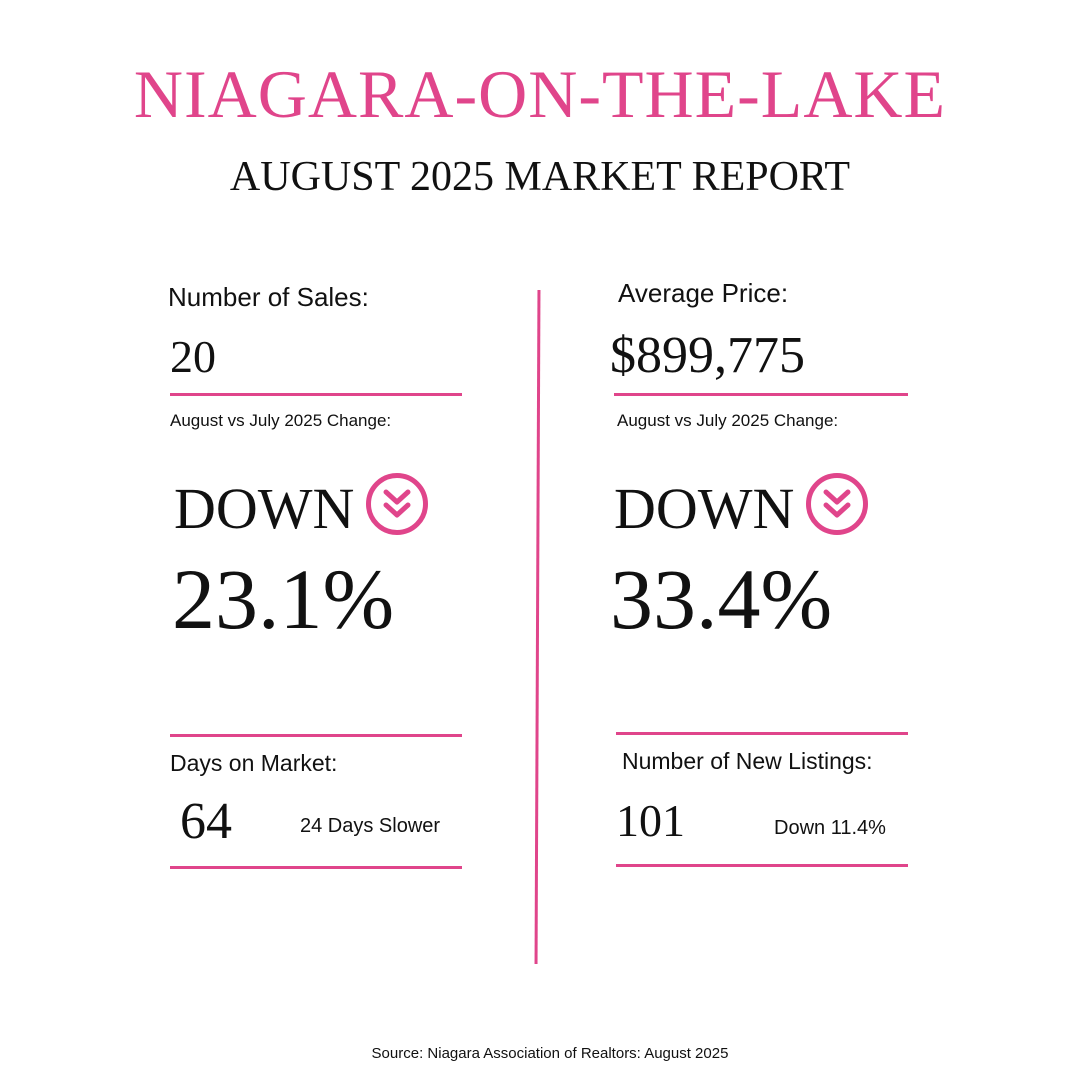 The image size is (1080, 1080). Describe the element at coordinates (370, 826) in the screenshot. I see `dom-note: 24 Days Slower` at that location.